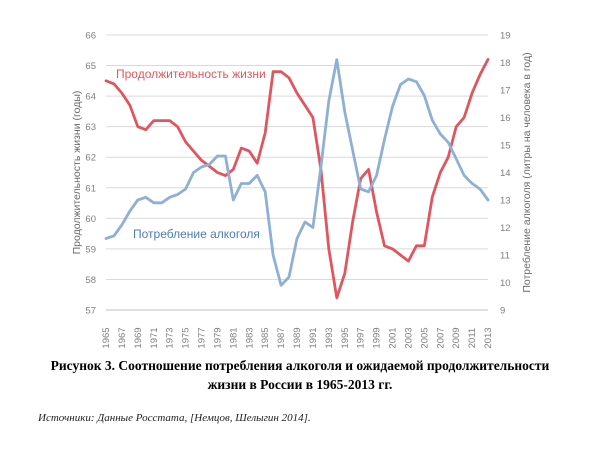  Describe the element at coordinates (505, 63) in the screenshot. I see `right-tick-label: 18` at that location.